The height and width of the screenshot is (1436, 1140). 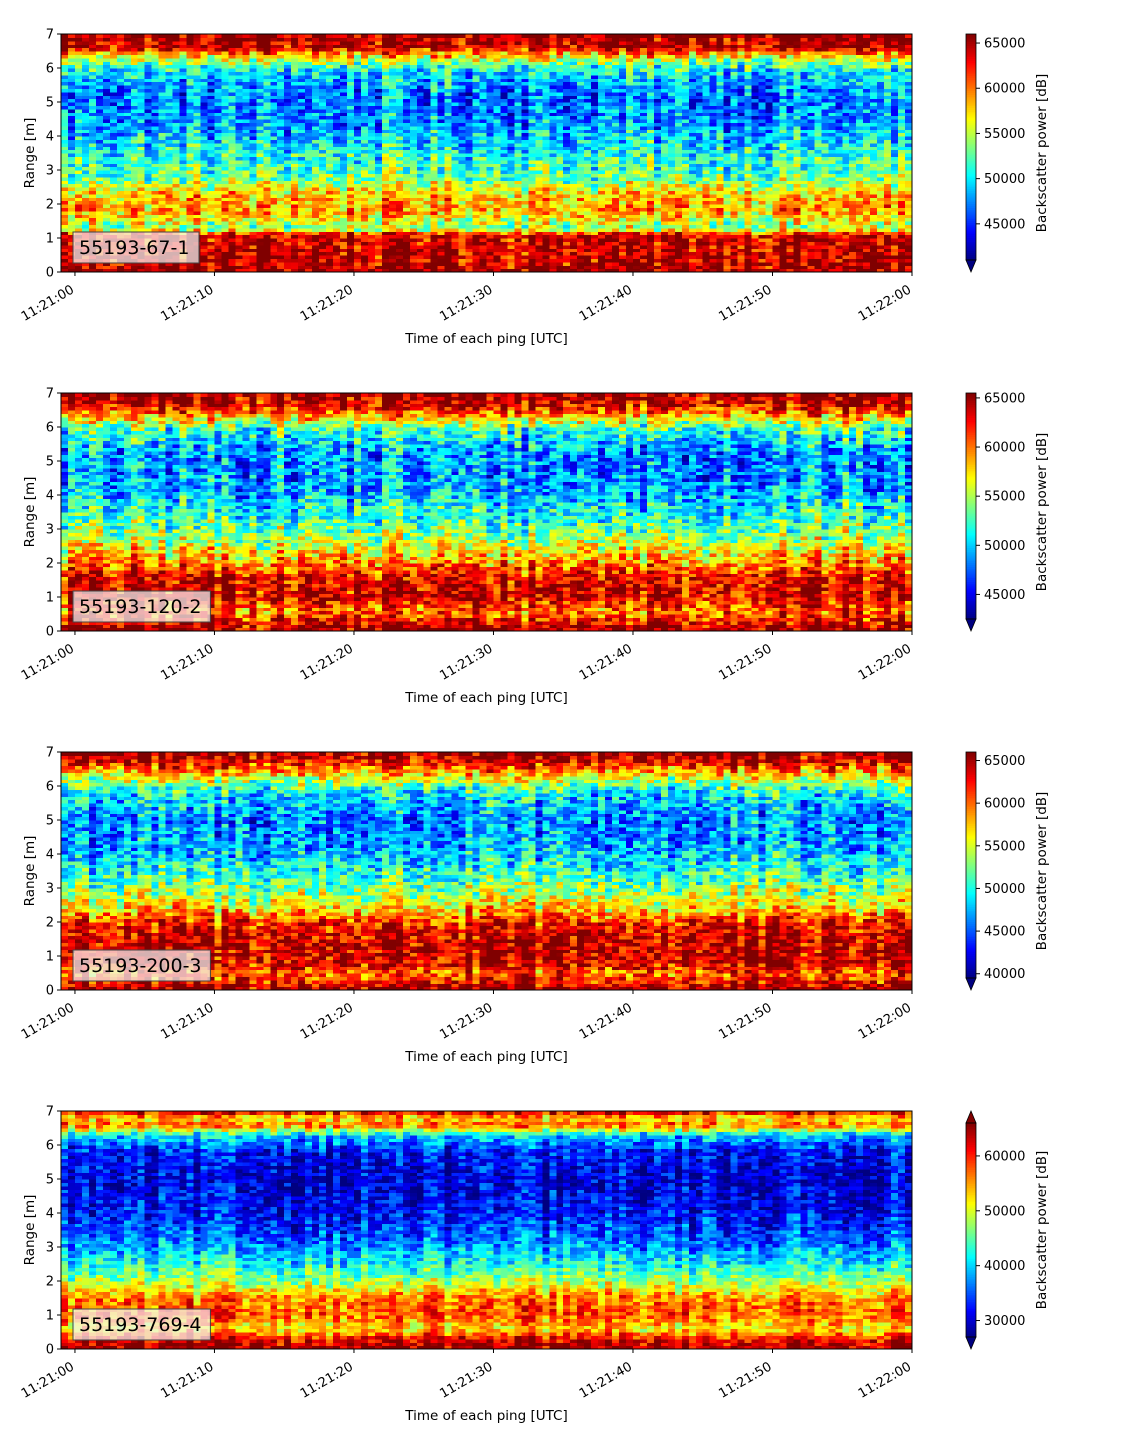 I want to click on y-tick-label: 4, so click(x=50, y=855).